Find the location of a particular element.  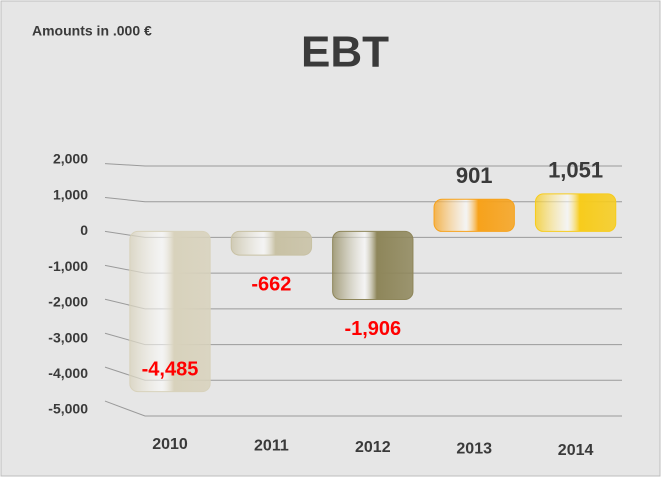

value-label: 901 is located at coordinates (474, 175).